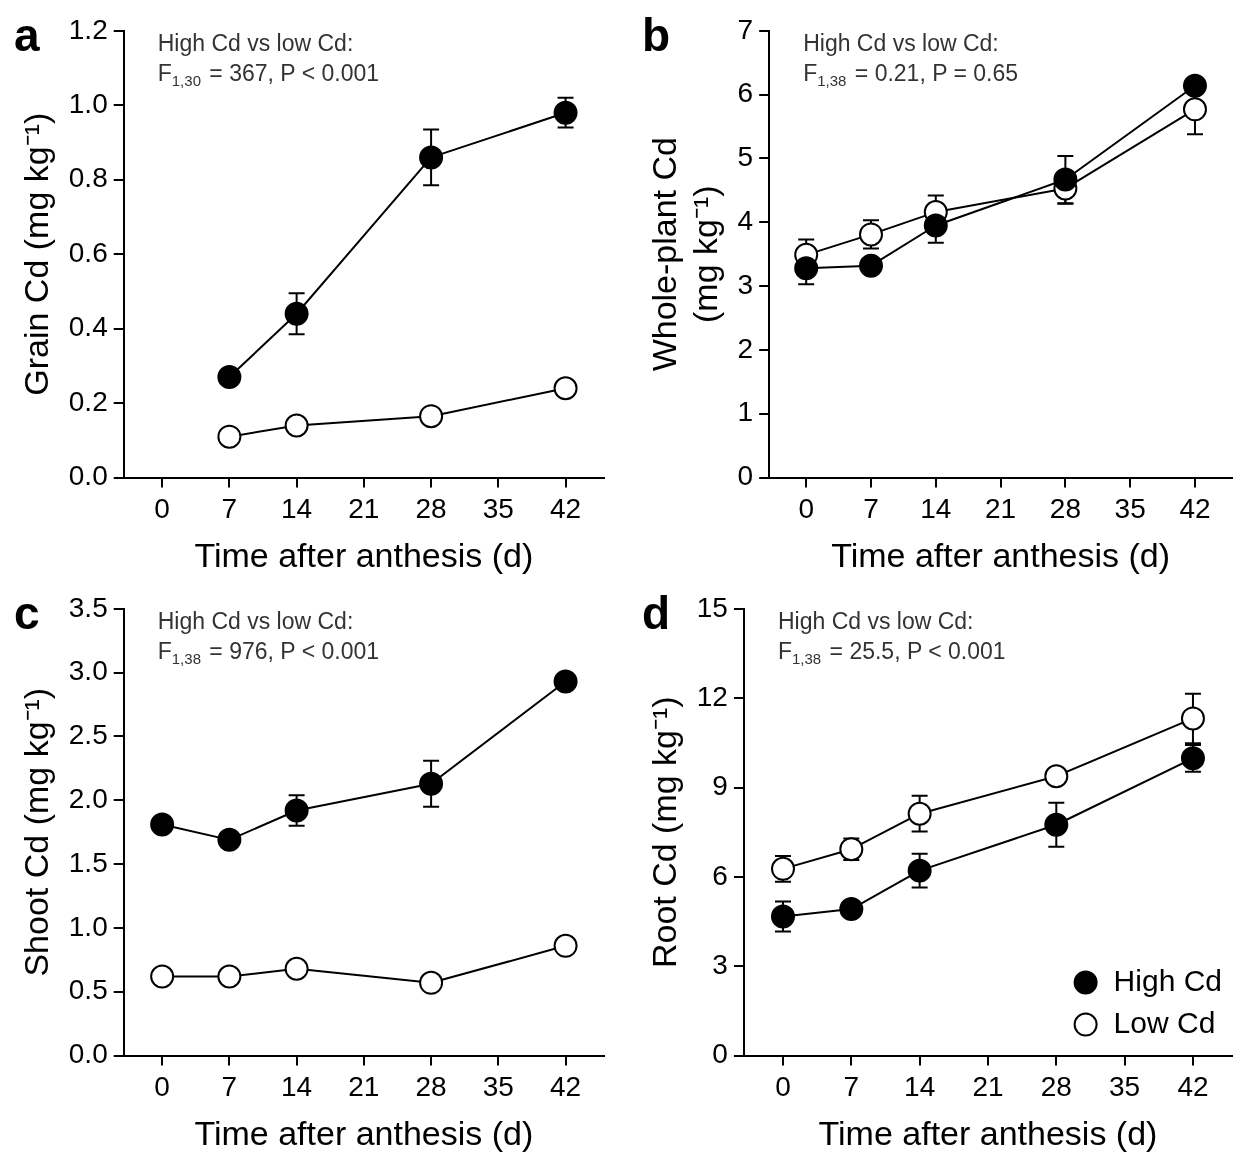  Describe the element at coordinates (745, 220) in the screenshot. I see `y-tick-label: 4` at that location.